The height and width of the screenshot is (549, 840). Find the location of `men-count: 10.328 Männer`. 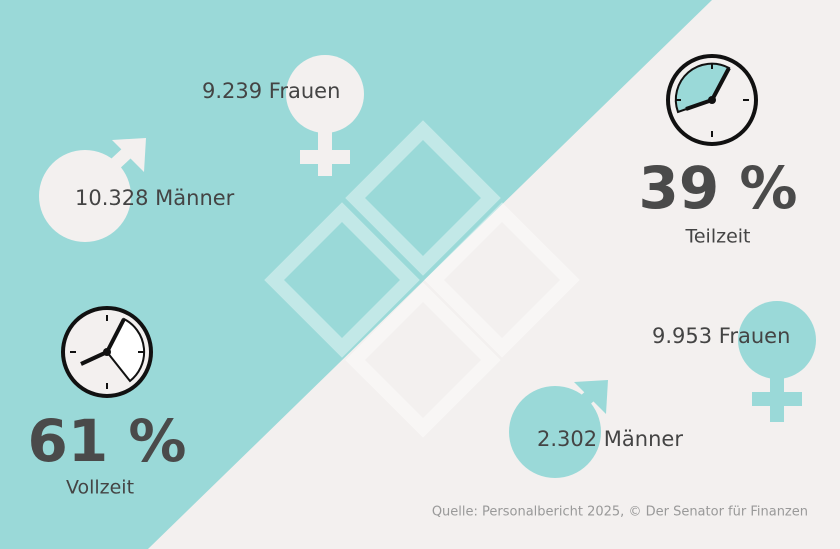

men-count: 10.328 Männer is located at coordinates (155, 198).